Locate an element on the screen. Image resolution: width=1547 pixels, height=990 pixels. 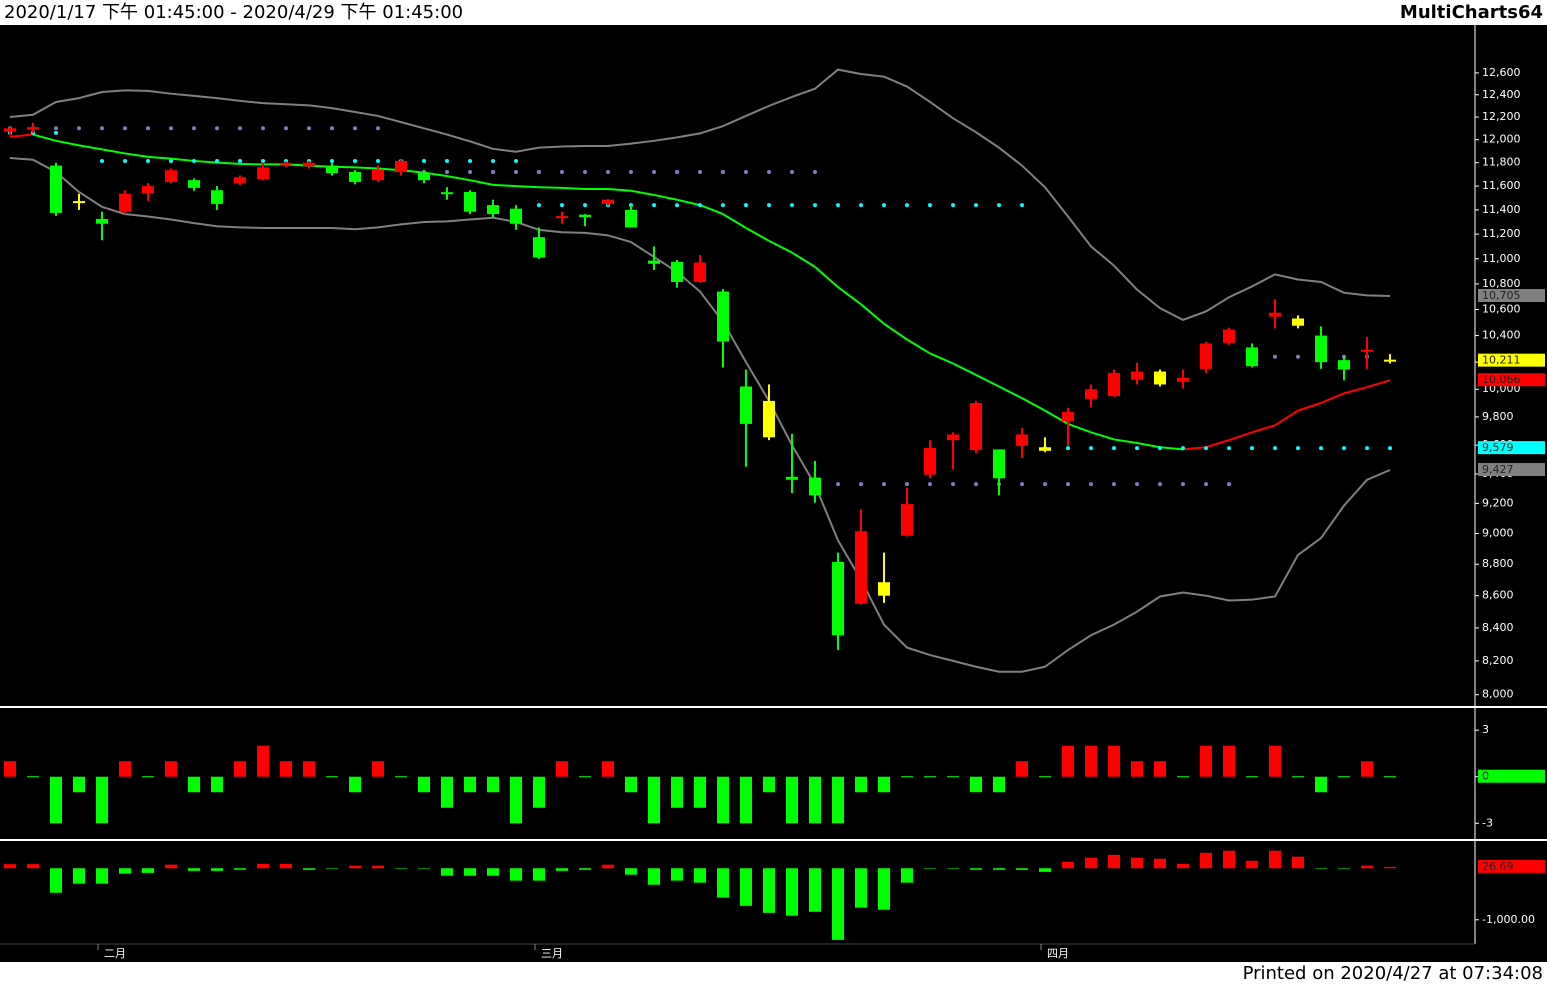
y-tick-label: -3 is located at coordinates (1487, 822).